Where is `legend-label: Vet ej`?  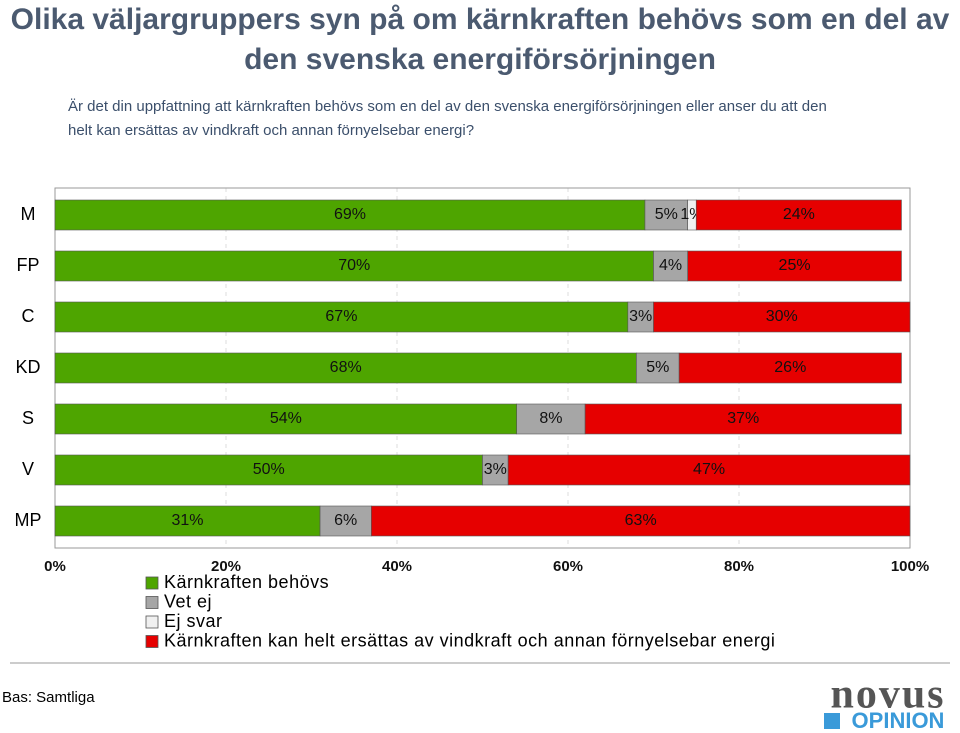
legend-label: Vet ej is located at coordinates (188, 601).